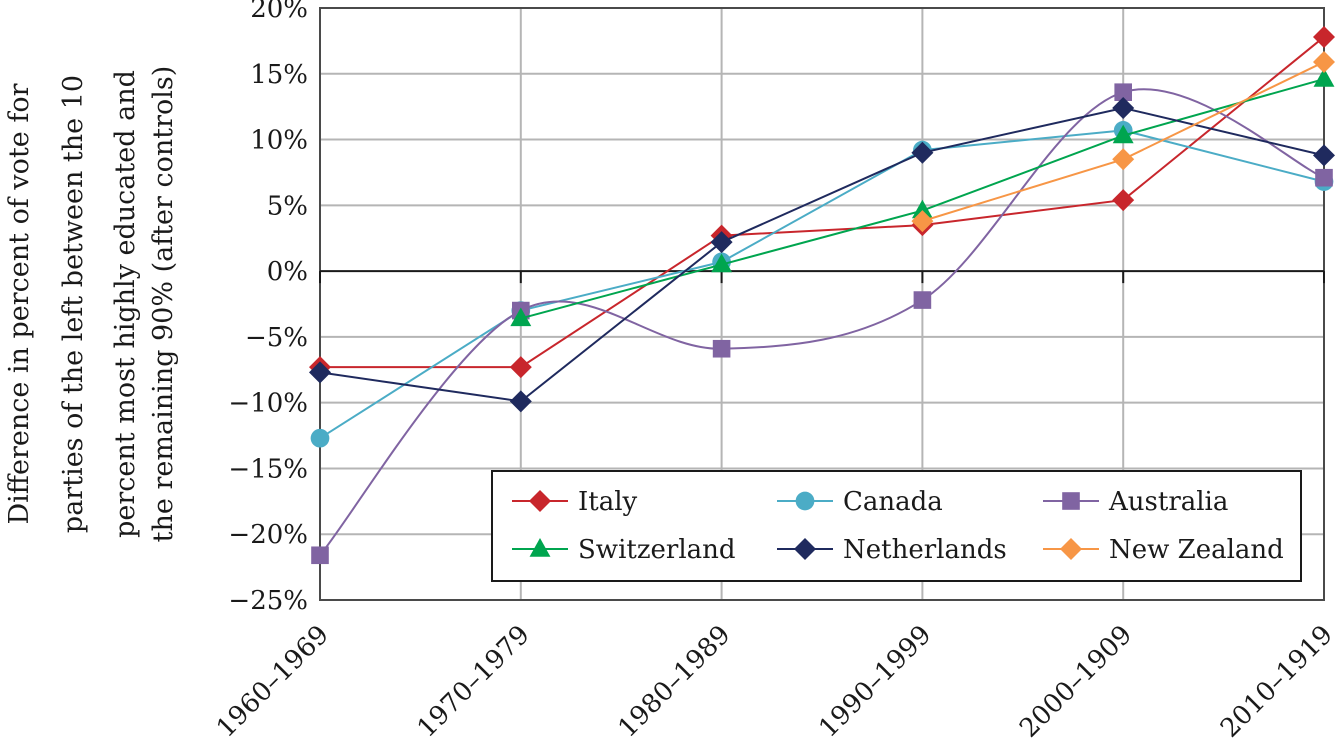 This screenshot has height=744, width=1337. What do you see at coordinates (1071, 501) in the screenshot?
I see `legend-marker-australia` at bounding box center [1071, 501].